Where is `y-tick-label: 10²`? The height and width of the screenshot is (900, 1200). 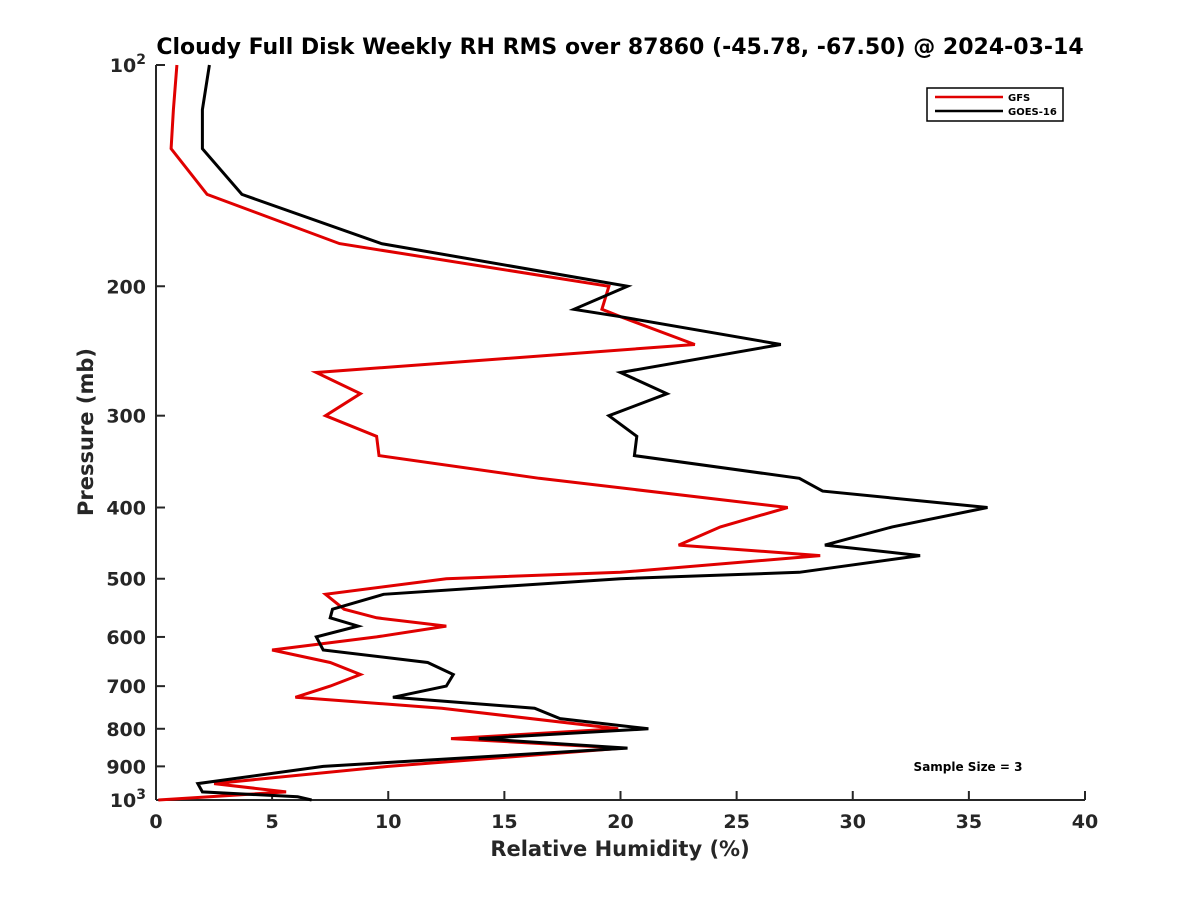 y-tick-label: 10² is located at coordinates (128, 64).